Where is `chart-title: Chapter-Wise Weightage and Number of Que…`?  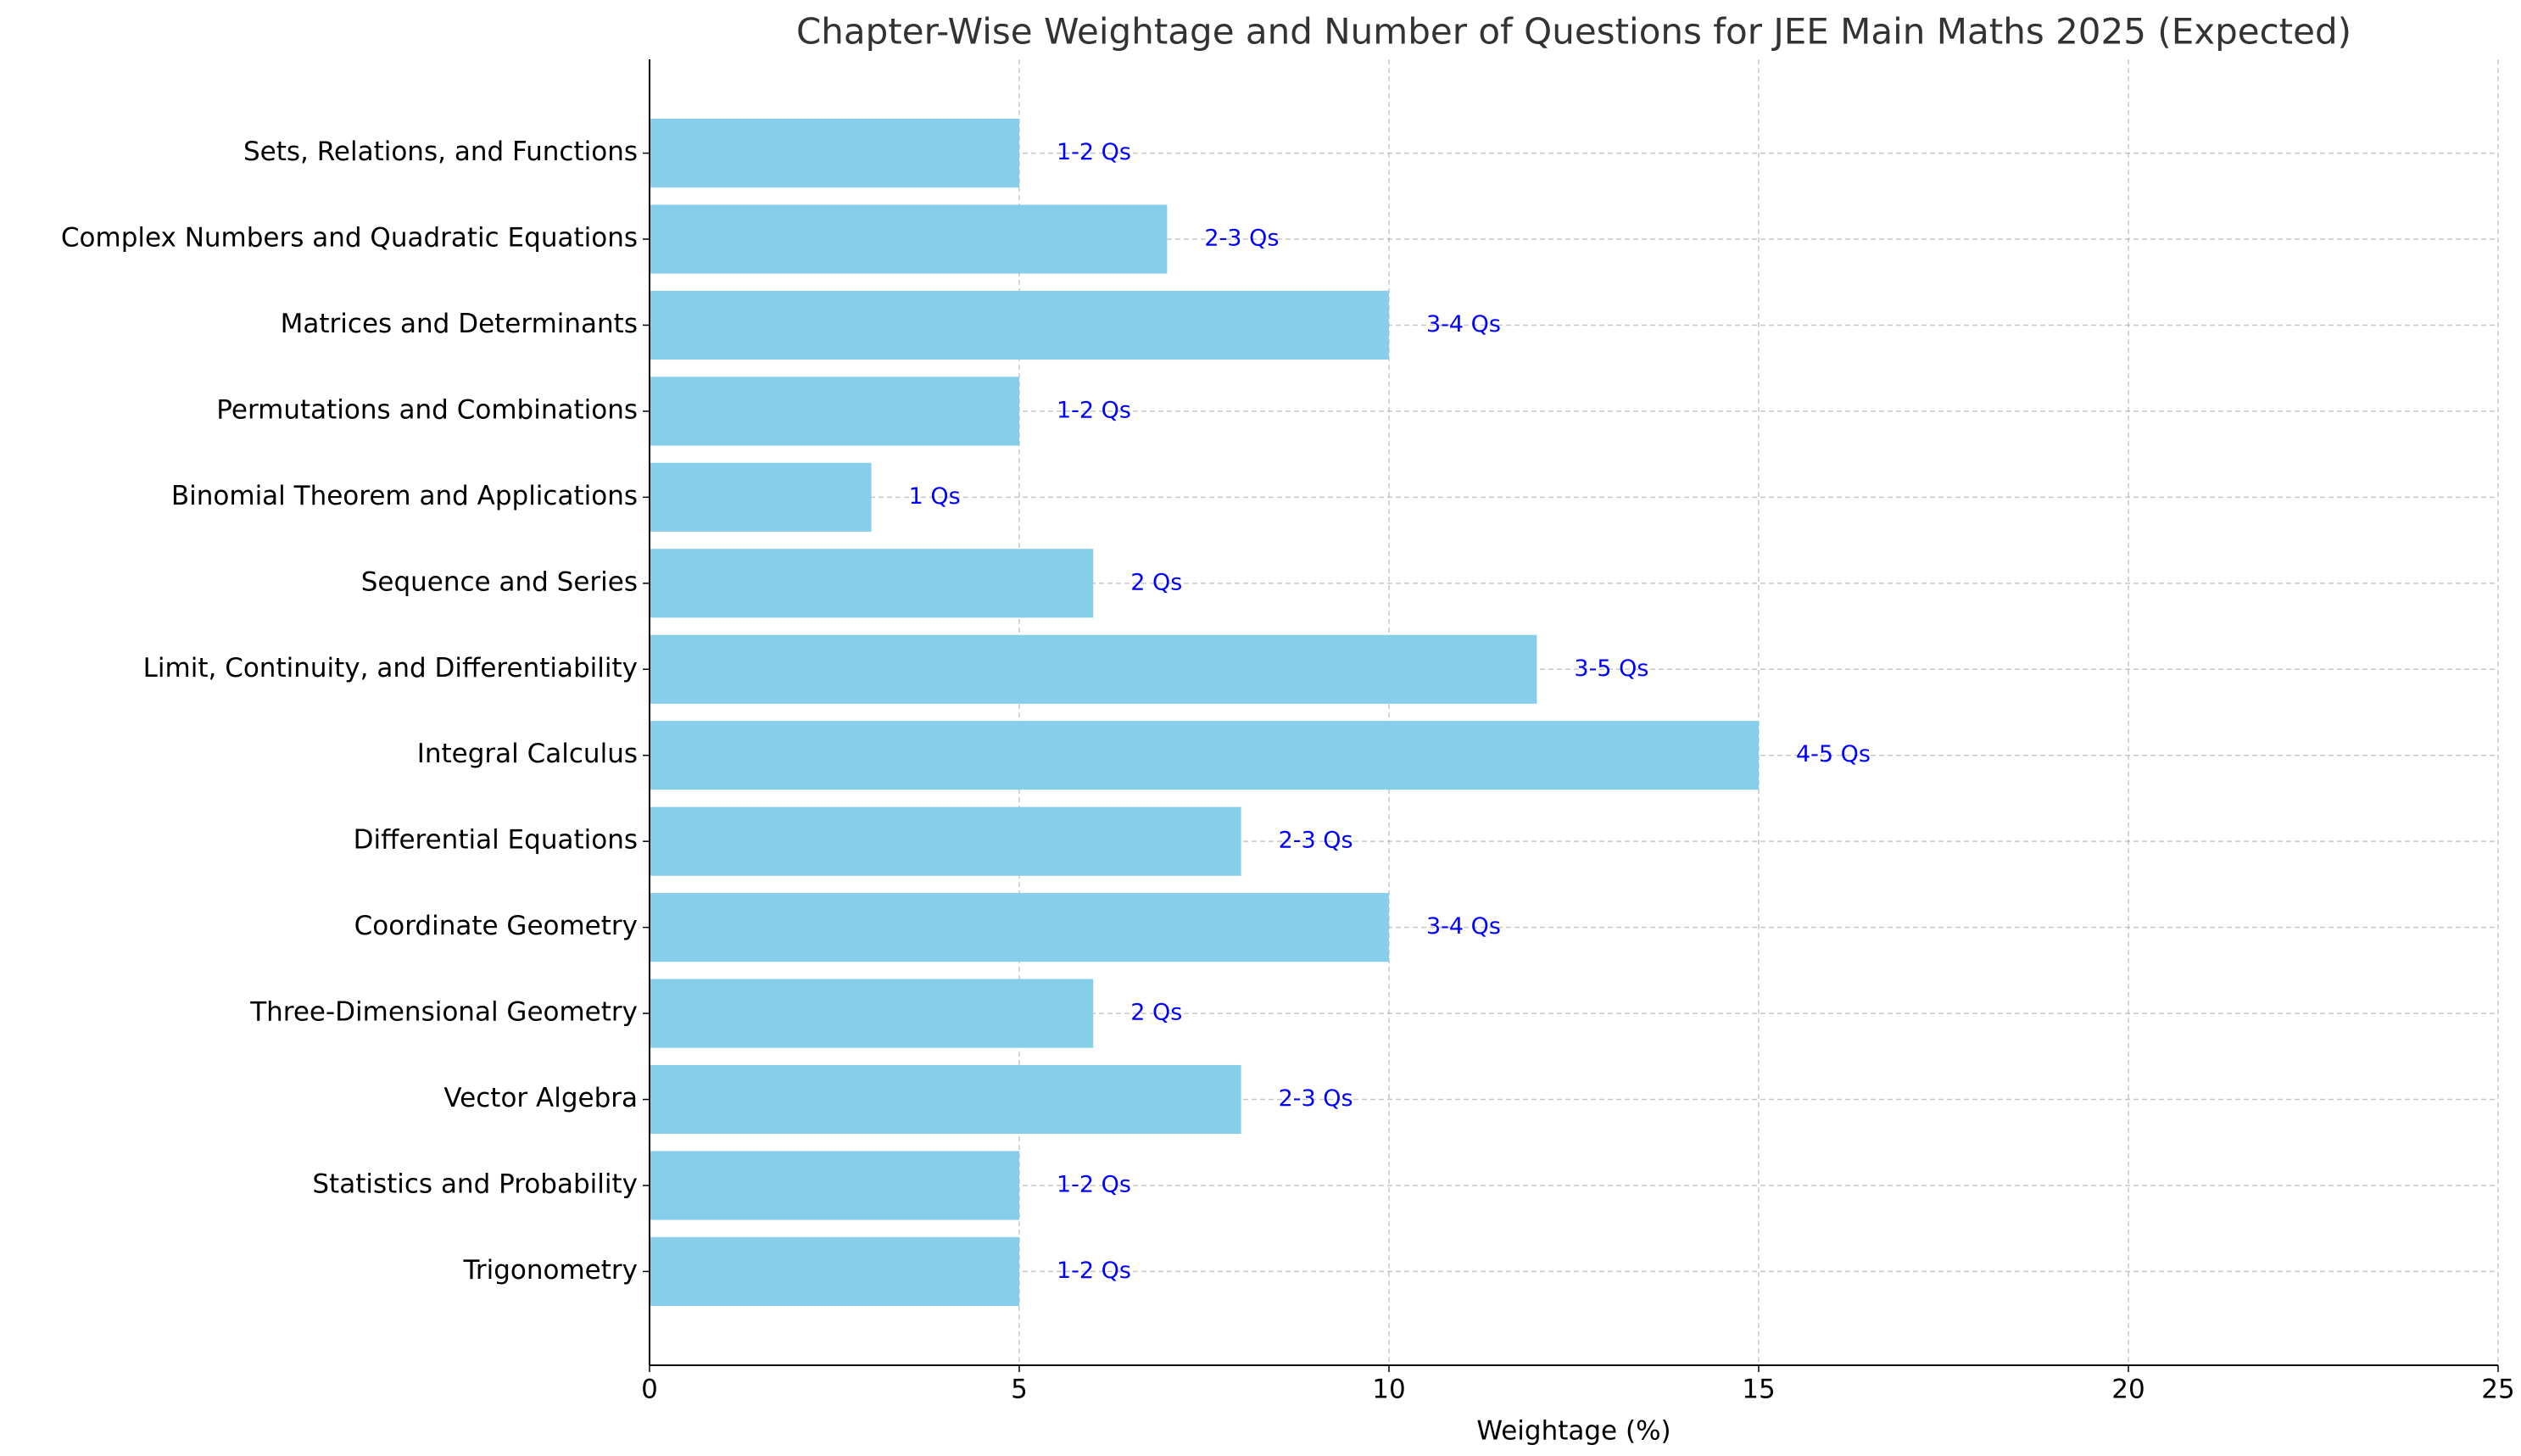
chart-title: Chapter-Wise Weightage and Number of Que… is located at coordinates (1573, 32).